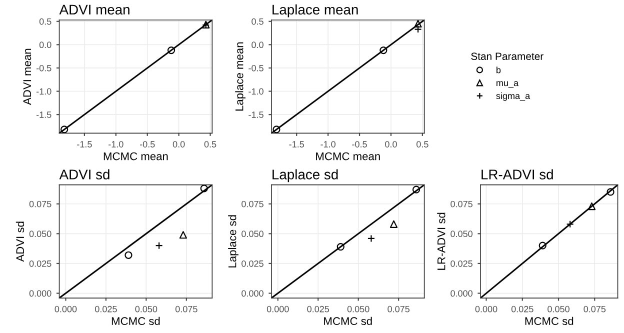  Describe the element at coordinates (507, 84) in the screenshot. I see `legend-label: mu_a` at that location.